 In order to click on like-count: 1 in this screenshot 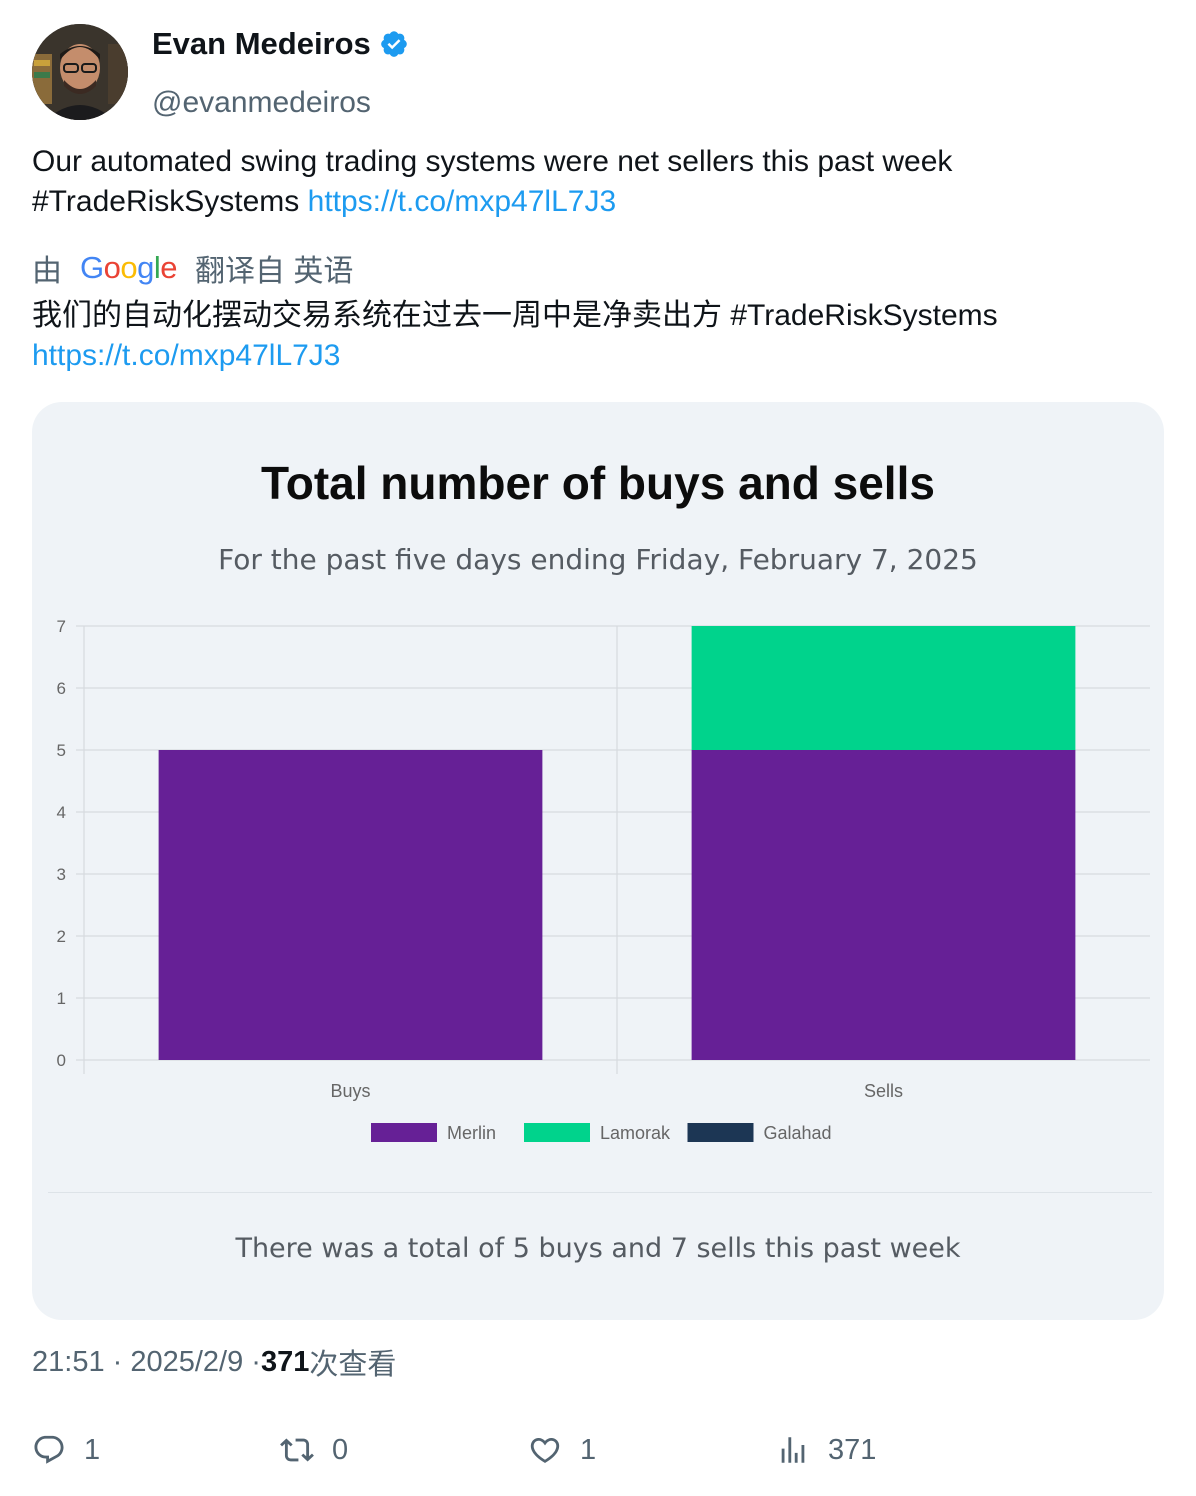, I will do `click(588, 1450)`.